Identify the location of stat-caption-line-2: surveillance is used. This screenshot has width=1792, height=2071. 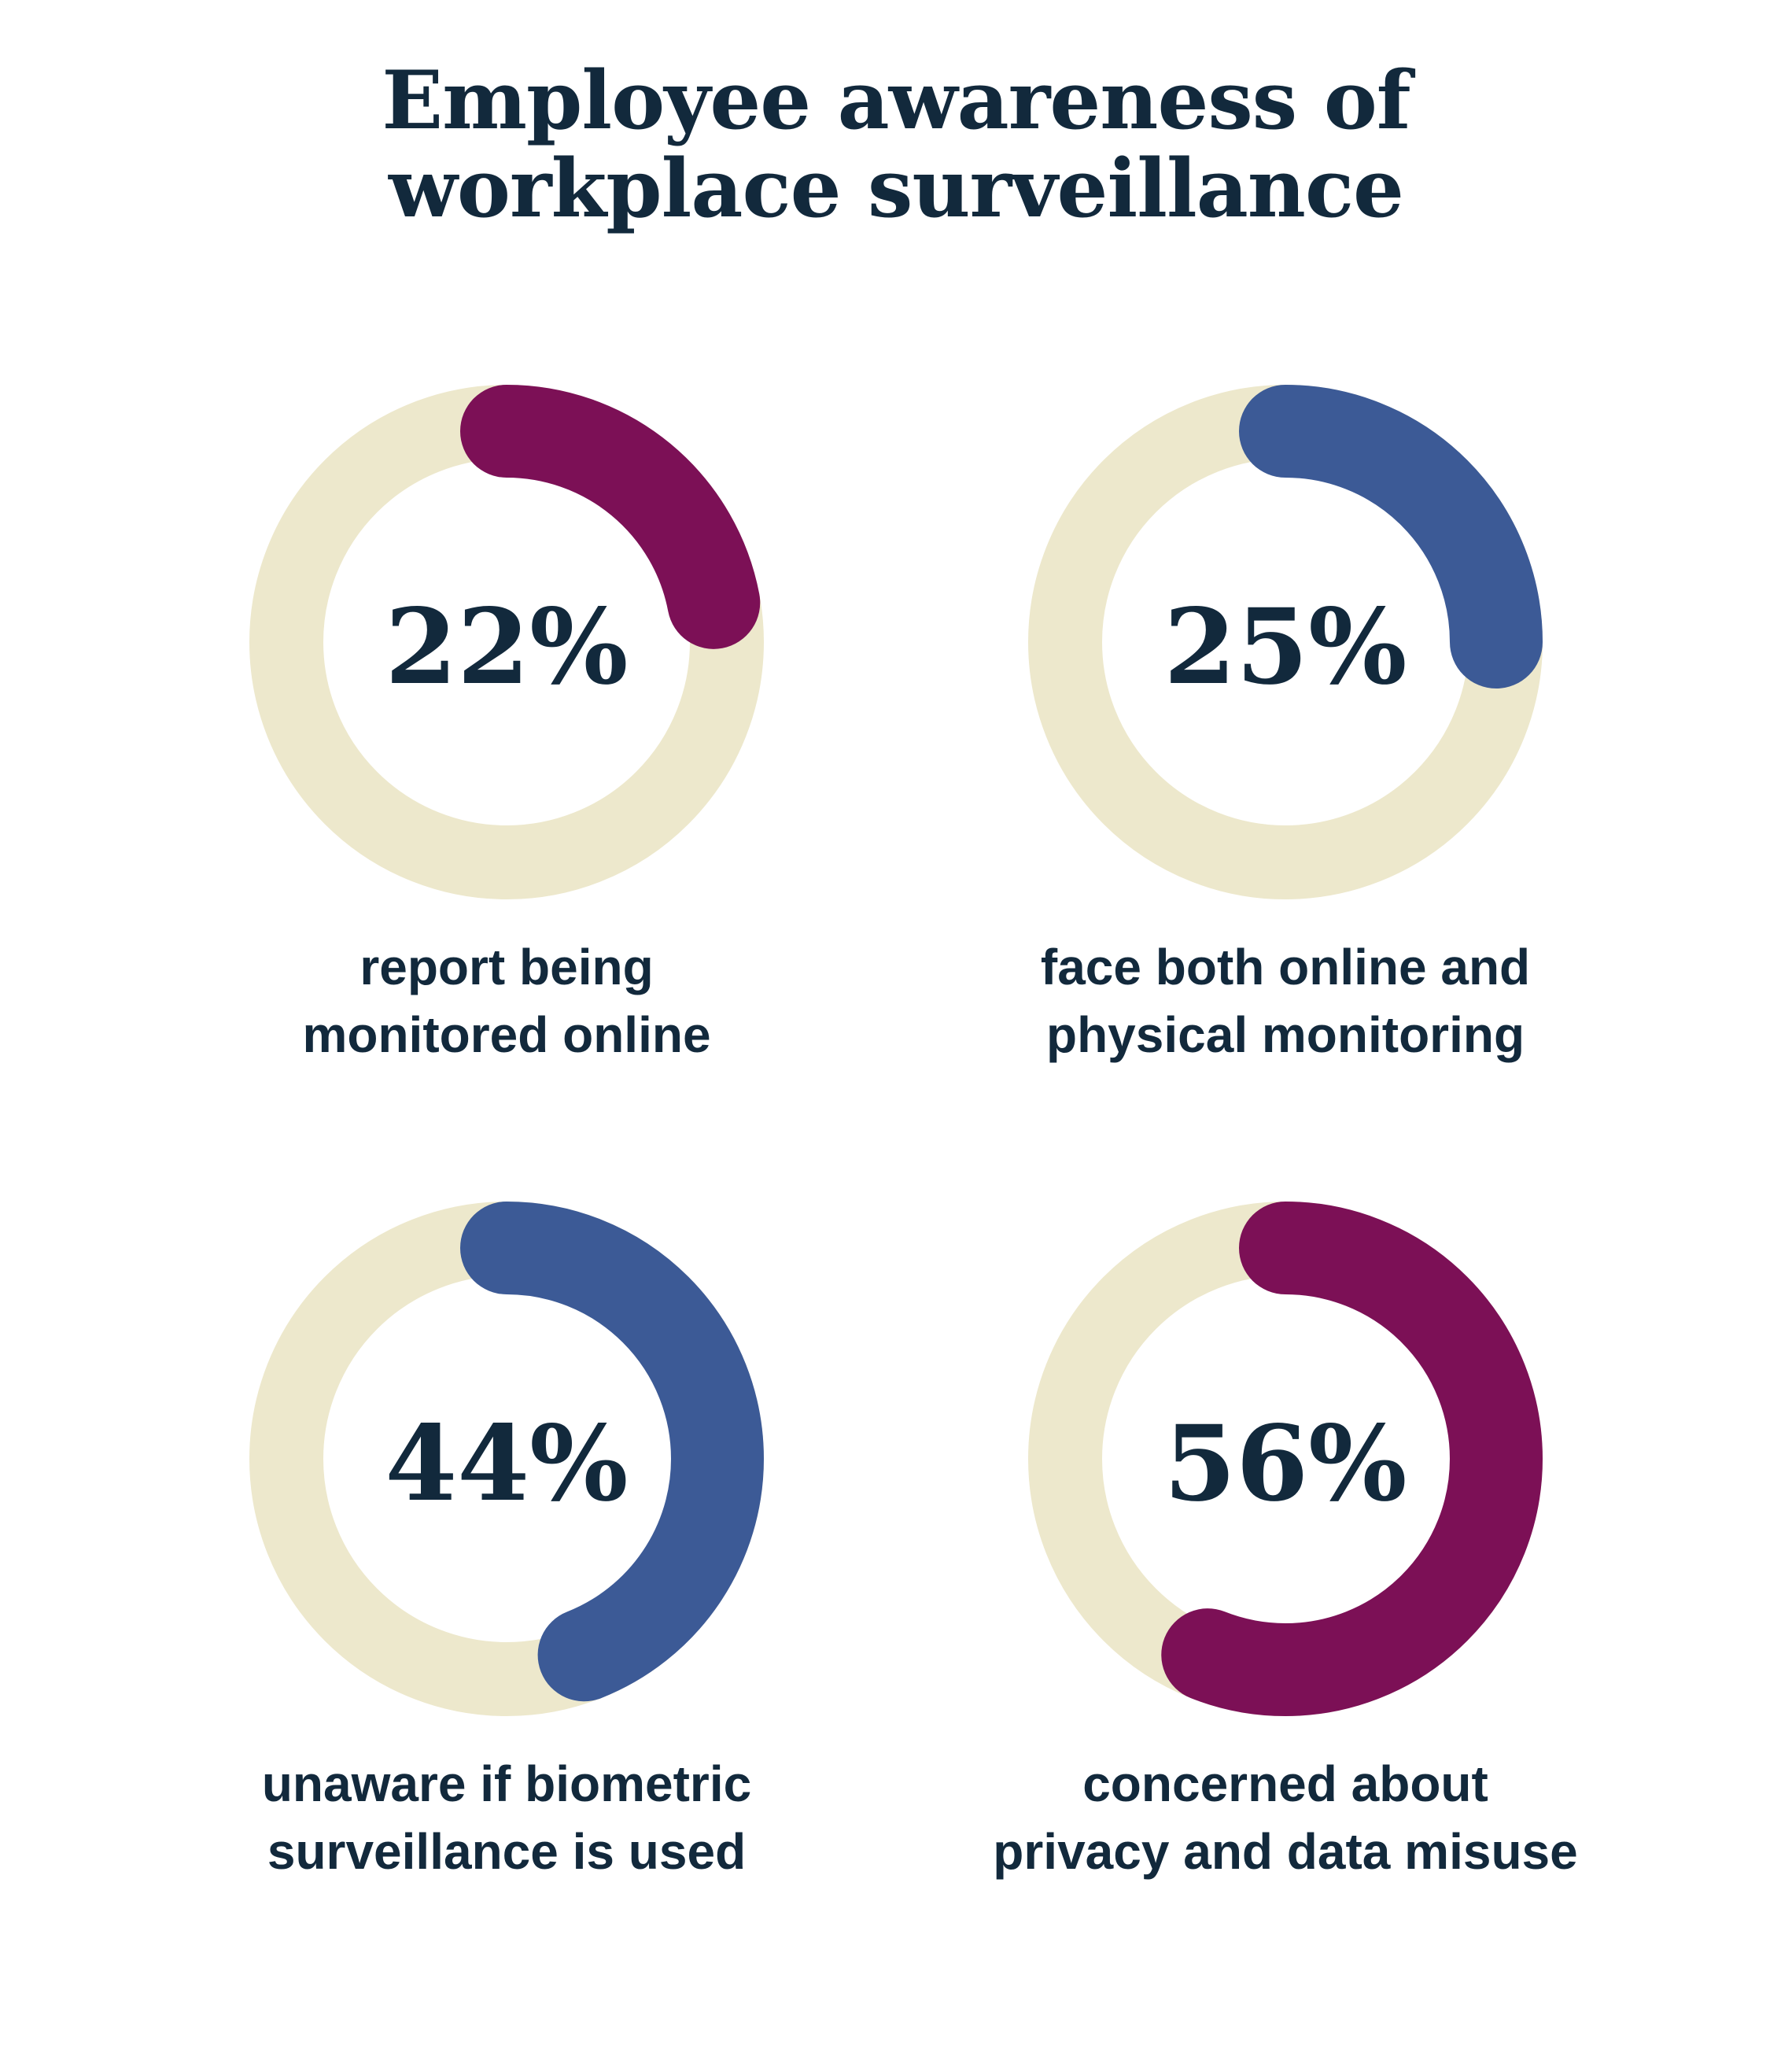
(507, 1852).